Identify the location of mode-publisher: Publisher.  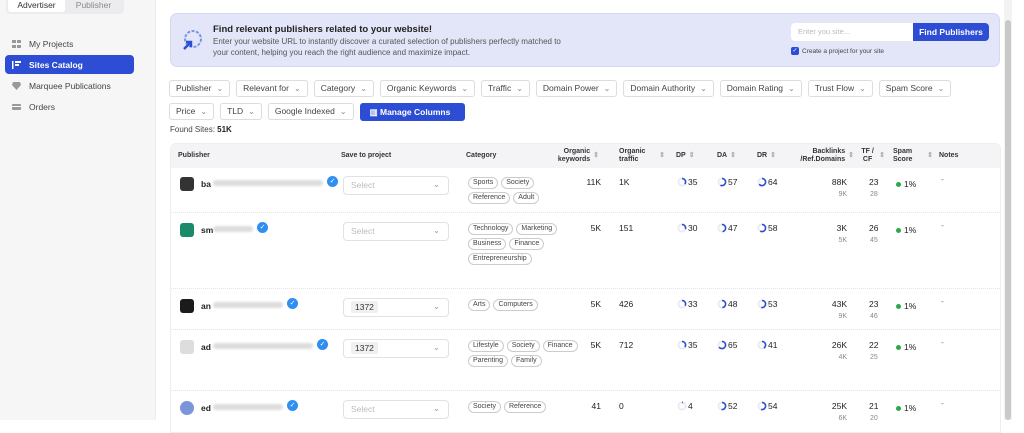
(93, 5).